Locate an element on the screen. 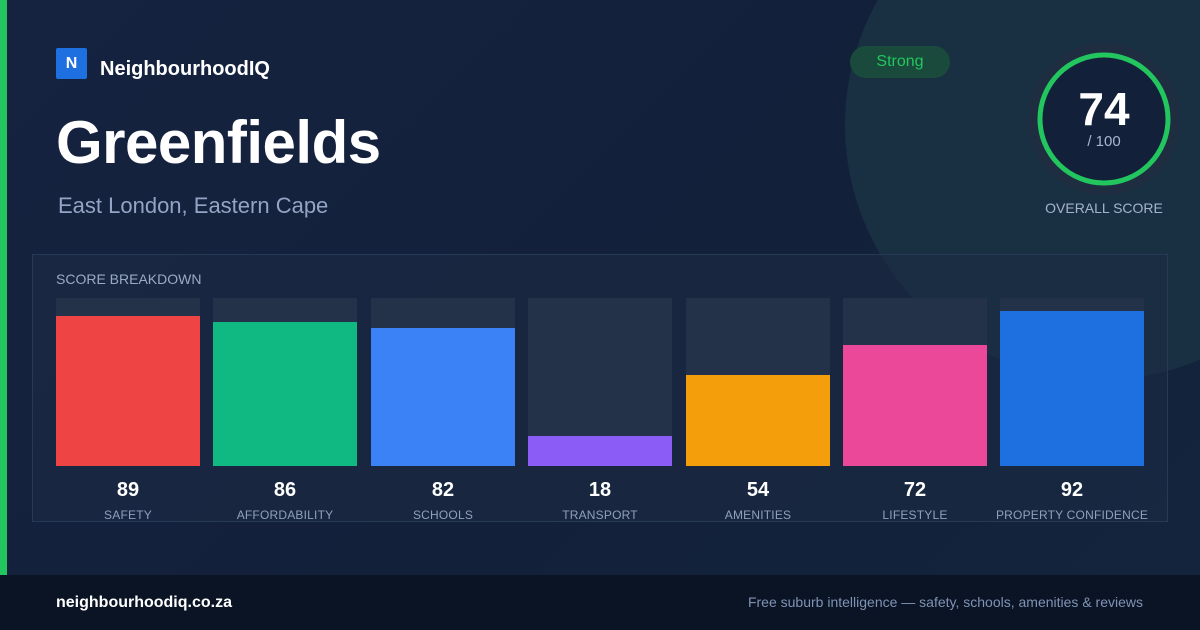 Image resolution: width=1200 pixels, height=630 pixels. suburb-location: East London, Eastern Cape is located at coordinates (193, 205).